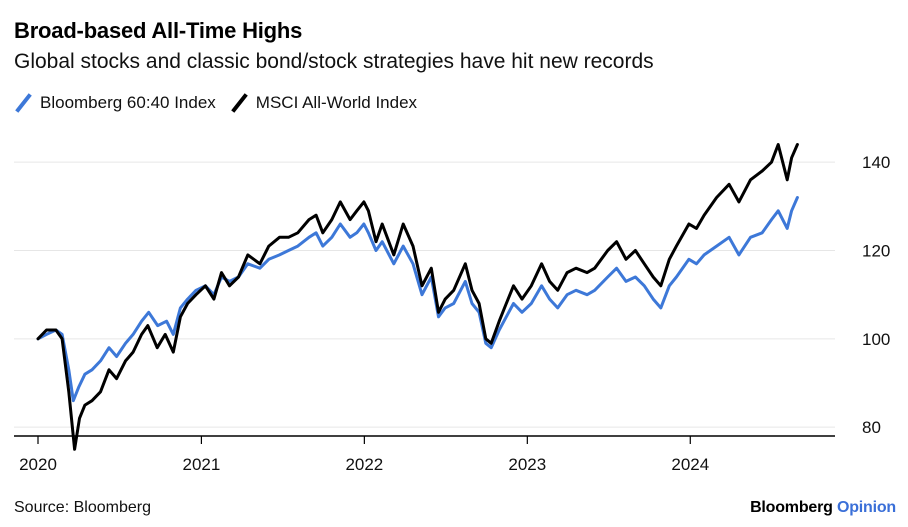  I want to click on x-tick-label: 2022, so click(364, 464).